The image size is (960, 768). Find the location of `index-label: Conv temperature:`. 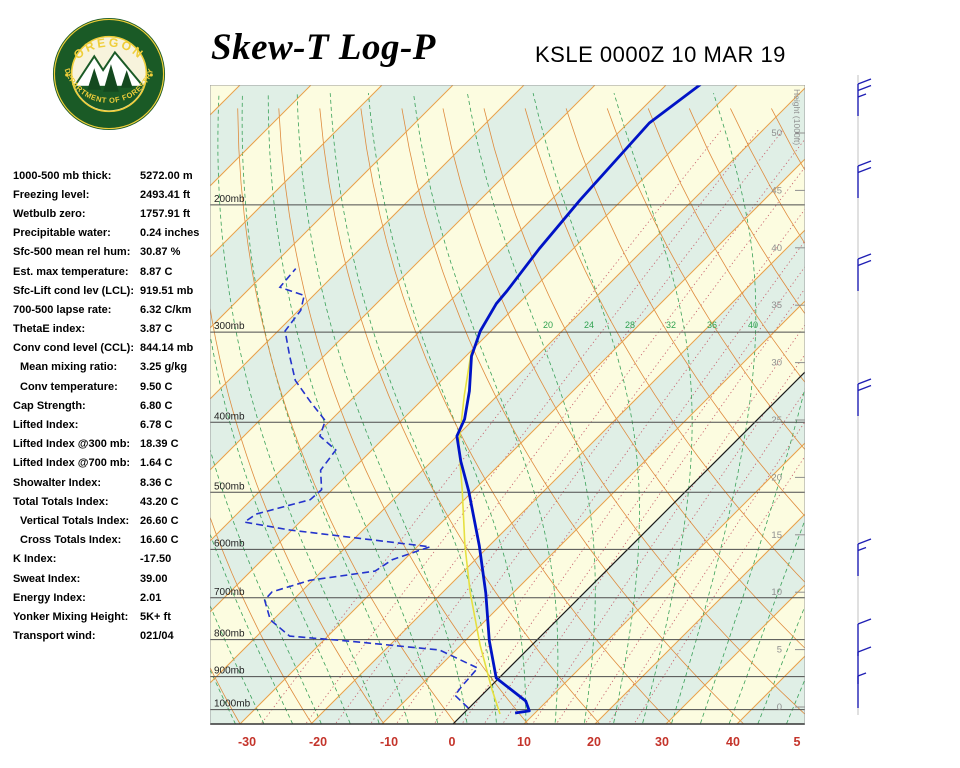

index-label: Conv temperature: is located at coordinates (69, 386).